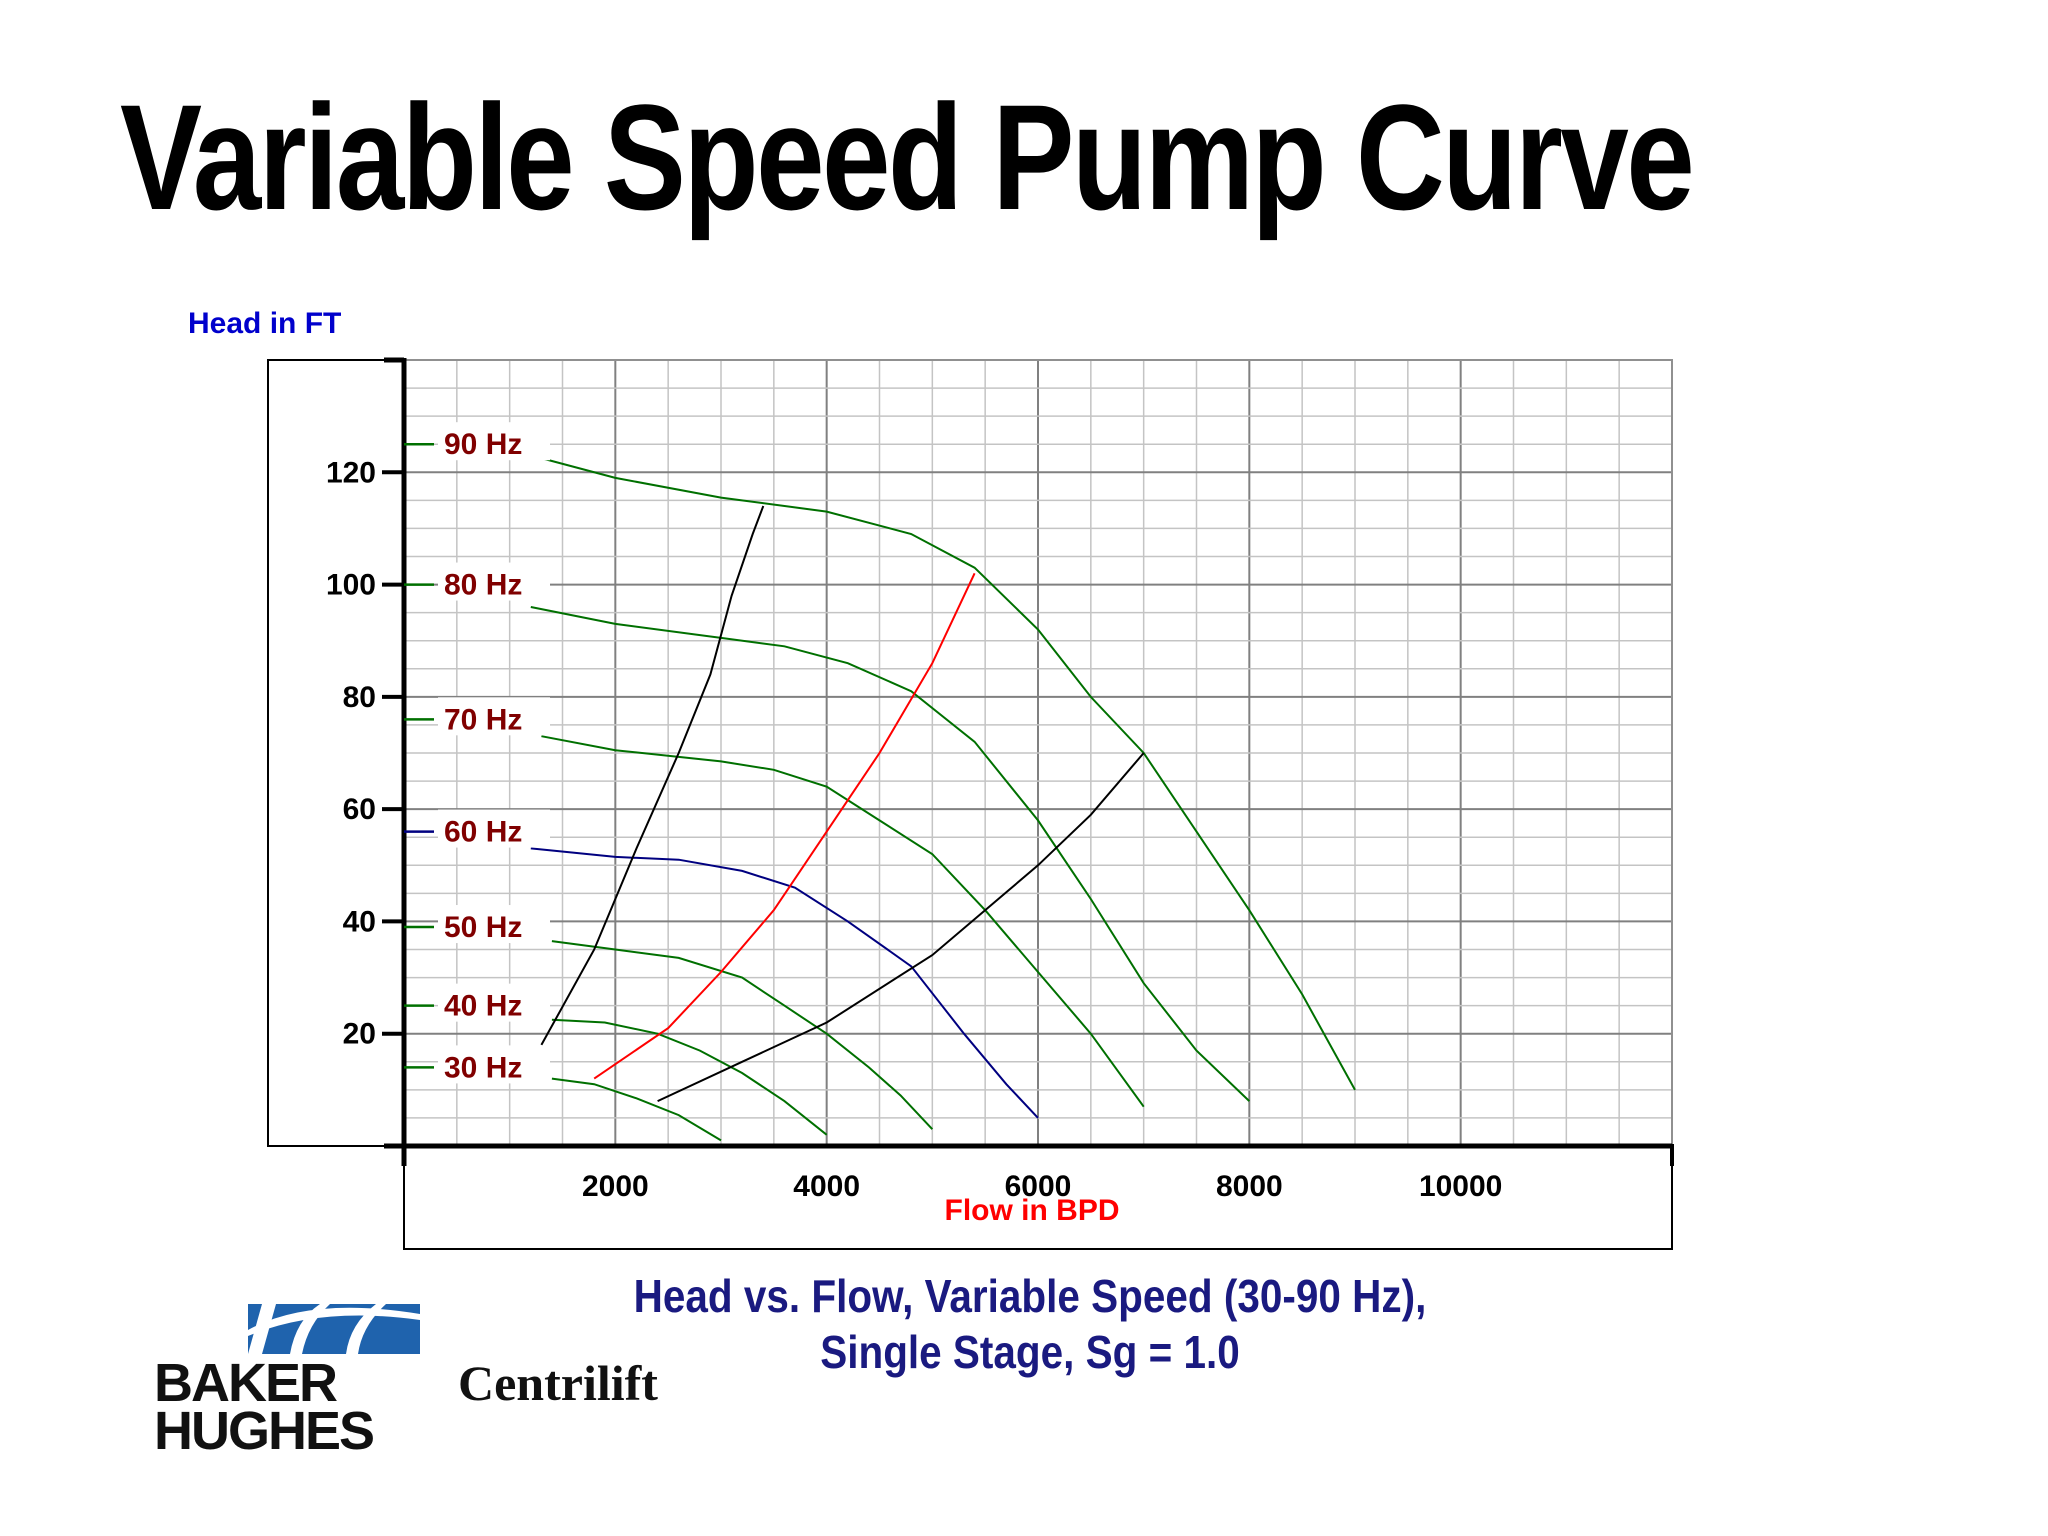  I want to click on curve-80-hz, so click(890, 854).